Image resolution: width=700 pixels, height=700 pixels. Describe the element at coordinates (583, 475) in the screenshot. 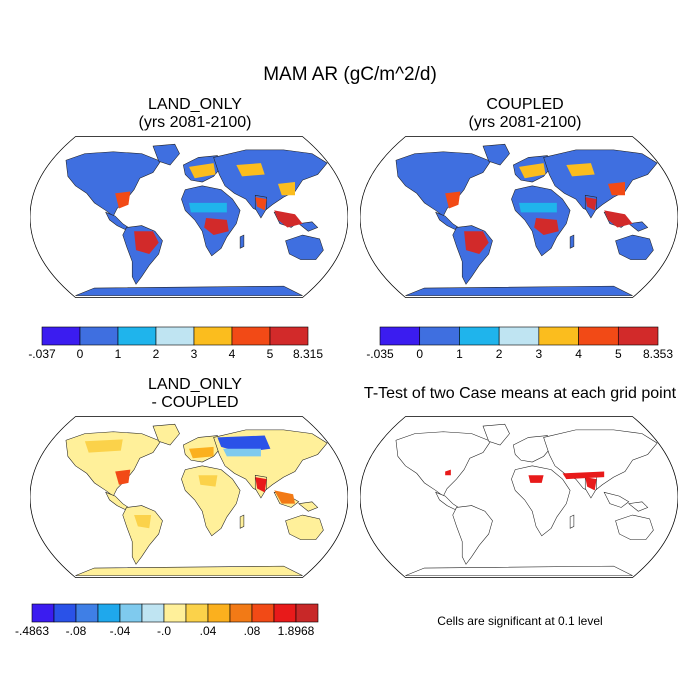

I see `sig-band` at that location.